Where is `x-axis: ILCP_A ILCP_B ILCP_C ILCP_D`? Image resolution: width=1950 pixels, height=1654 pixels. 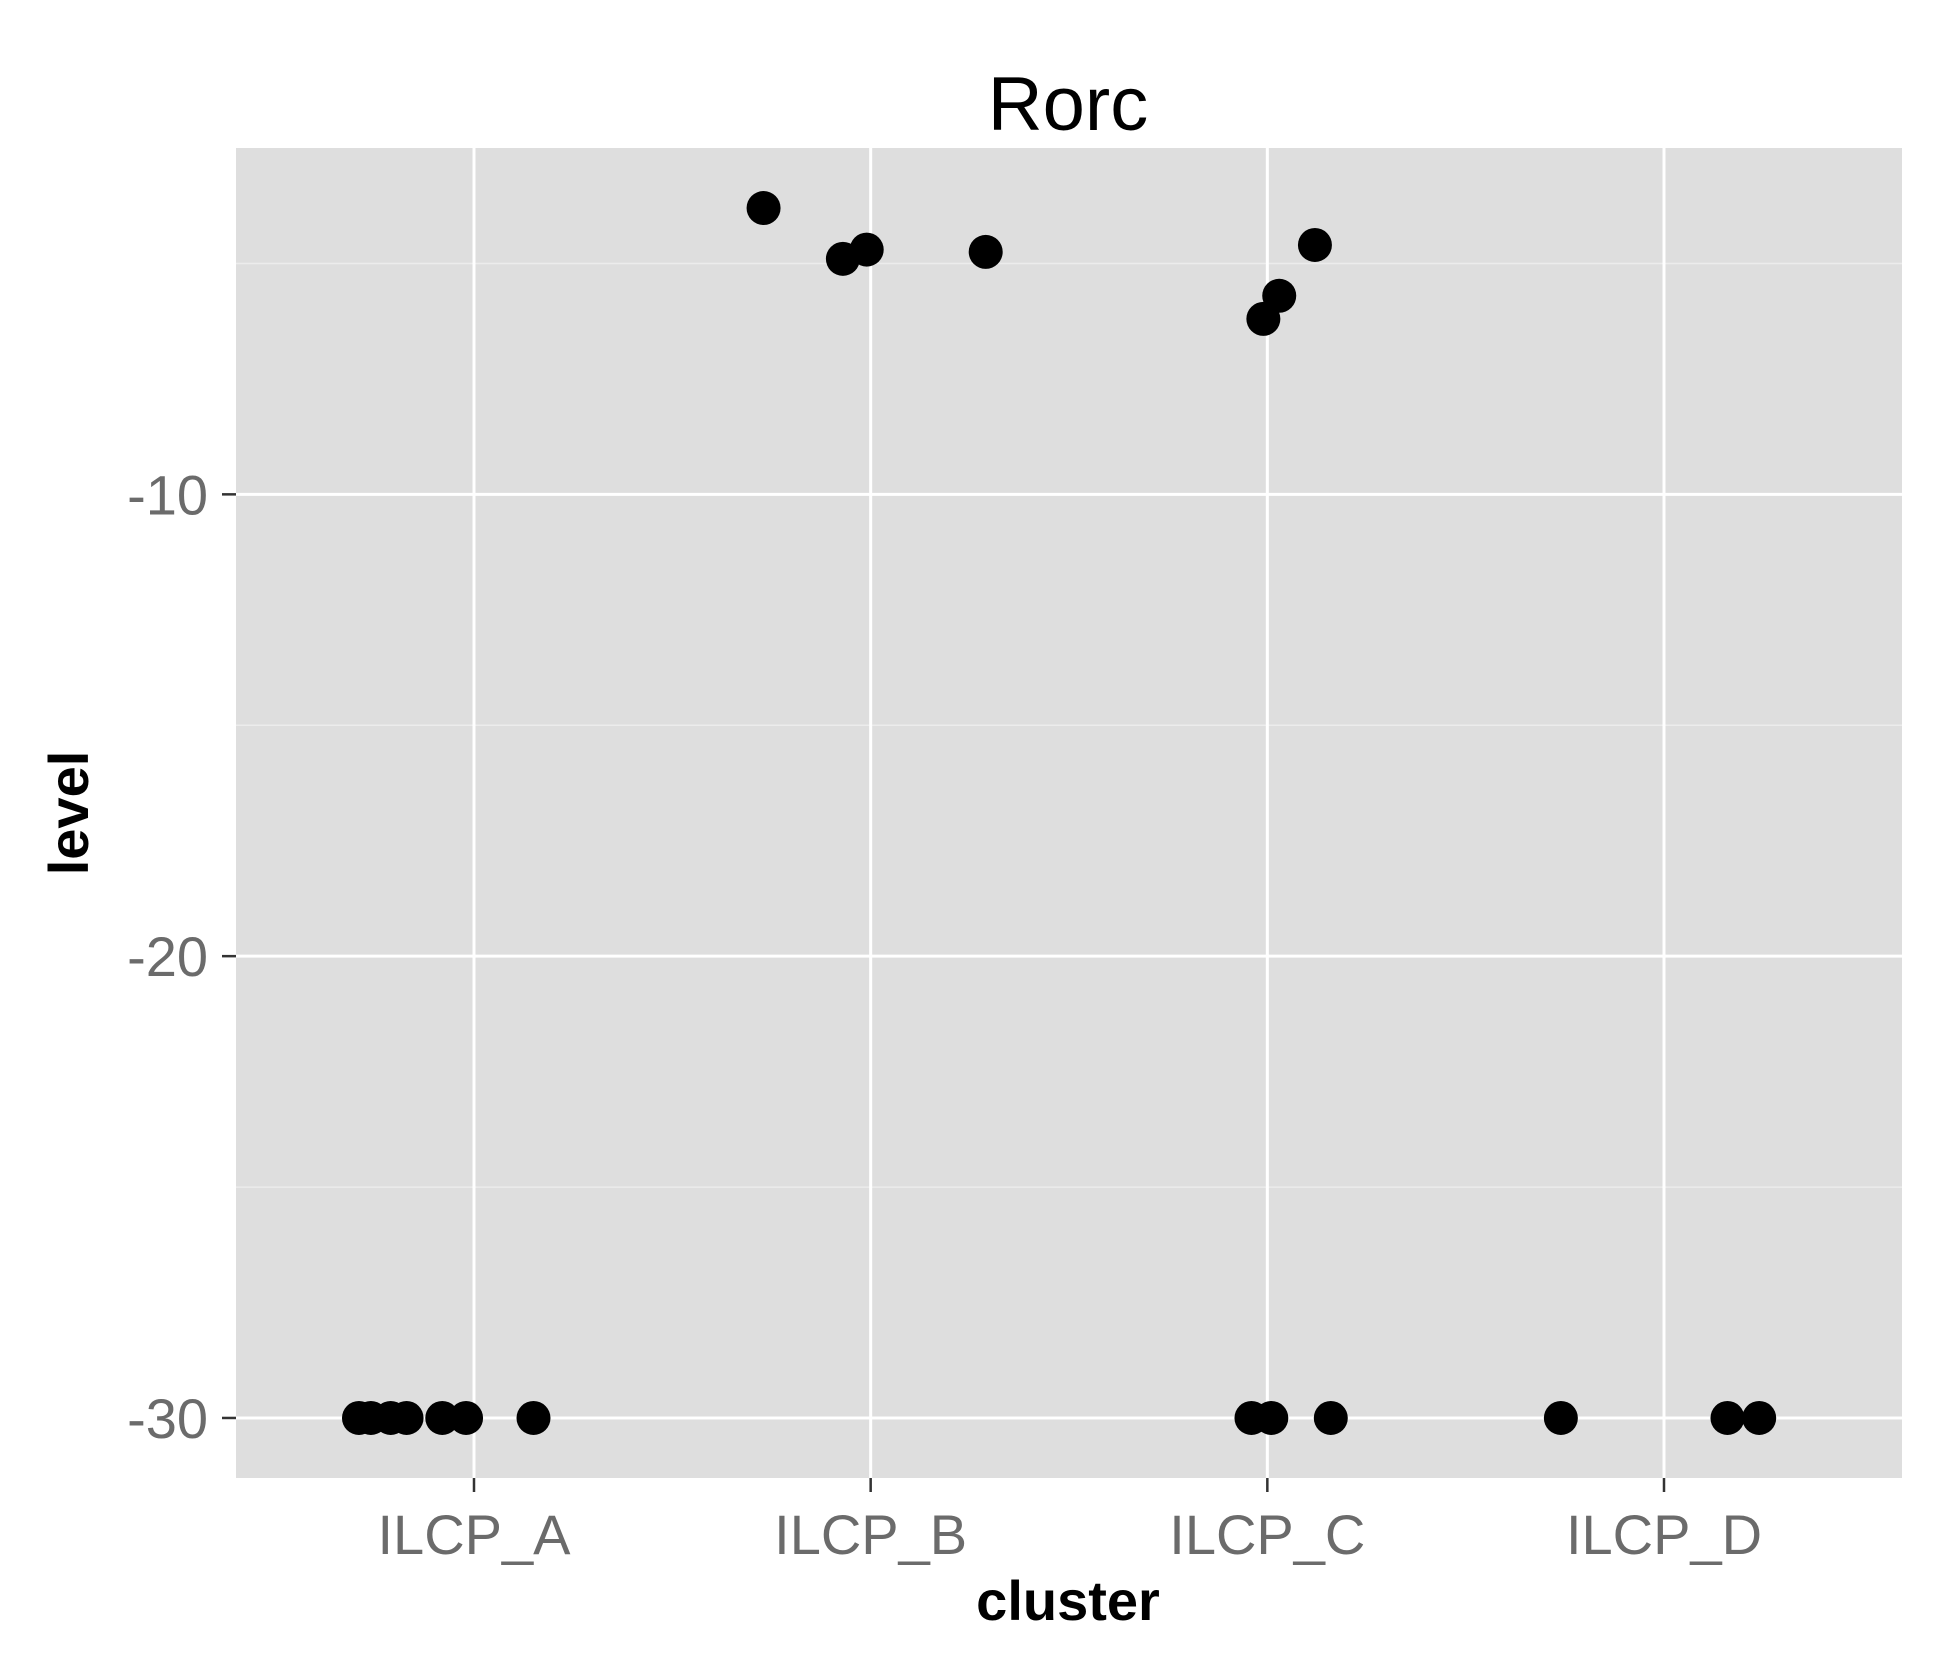 x-axis: ILCP_A ILCP_B ILCP_C ILCP_D is located at coordinates (1070, 1522).